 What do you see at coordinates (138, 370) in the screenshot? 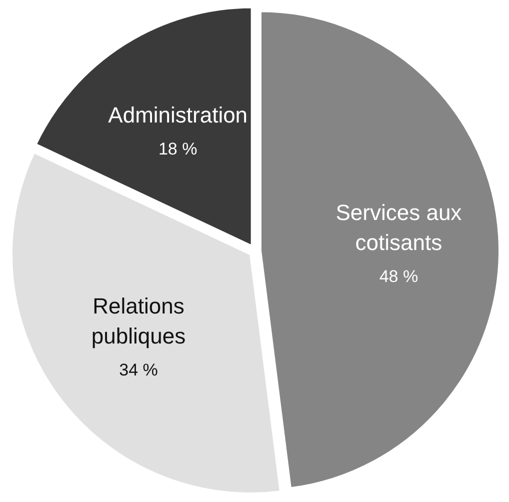
I see `data-label: 34 %` at bounding box center [138, 370].